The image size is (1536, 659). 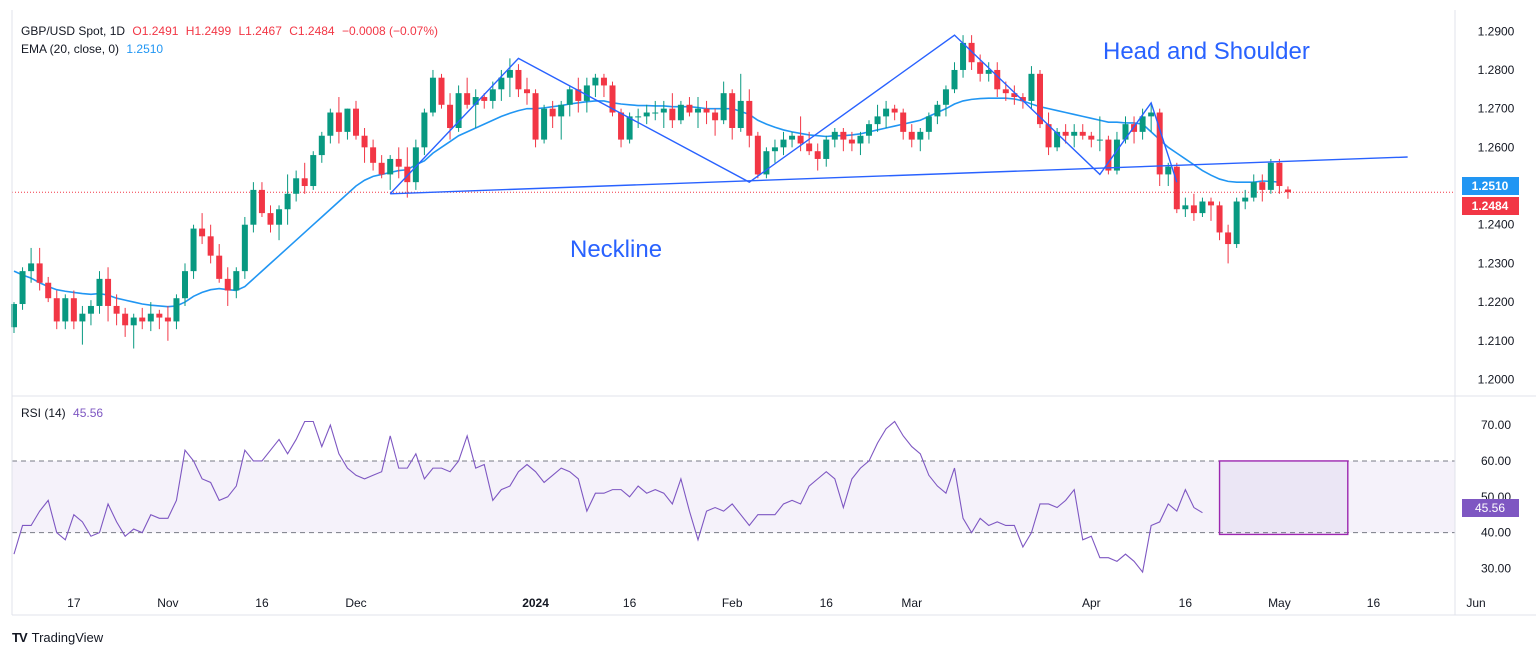 What do you see at coordinates (1496, 70) in the screenshot?
I see `price-tick-label: 1.2800` at bounding box center [1496, 70].